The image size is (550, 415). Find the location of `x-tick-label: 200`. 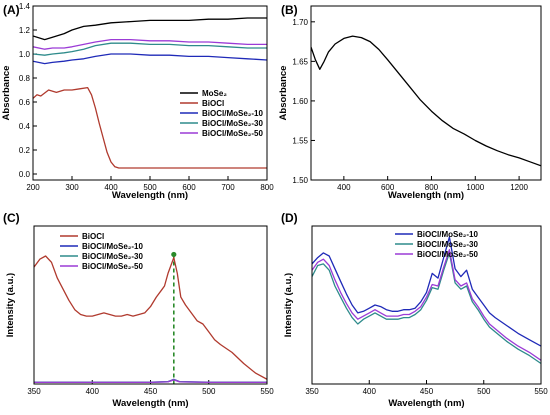

x-tick-label: 200 is located at coordinates (33, 187).